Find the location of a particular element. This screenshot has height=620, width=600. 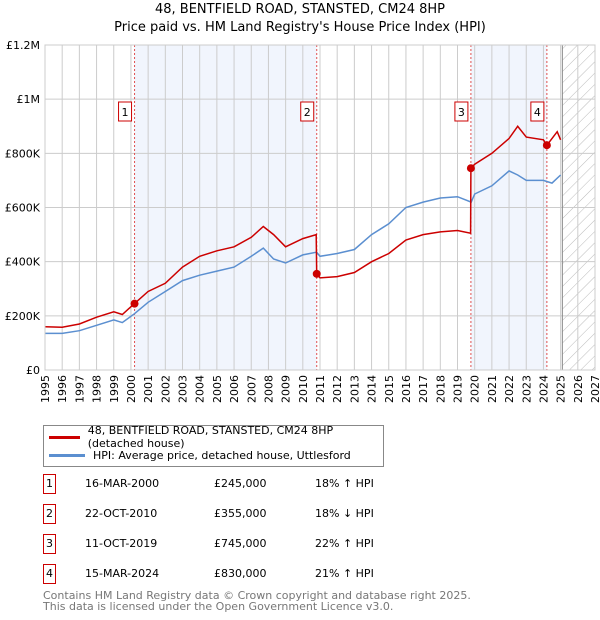

transaction-hpi-diff: 21% ↑ HPI is located at coordinates (344, 573).